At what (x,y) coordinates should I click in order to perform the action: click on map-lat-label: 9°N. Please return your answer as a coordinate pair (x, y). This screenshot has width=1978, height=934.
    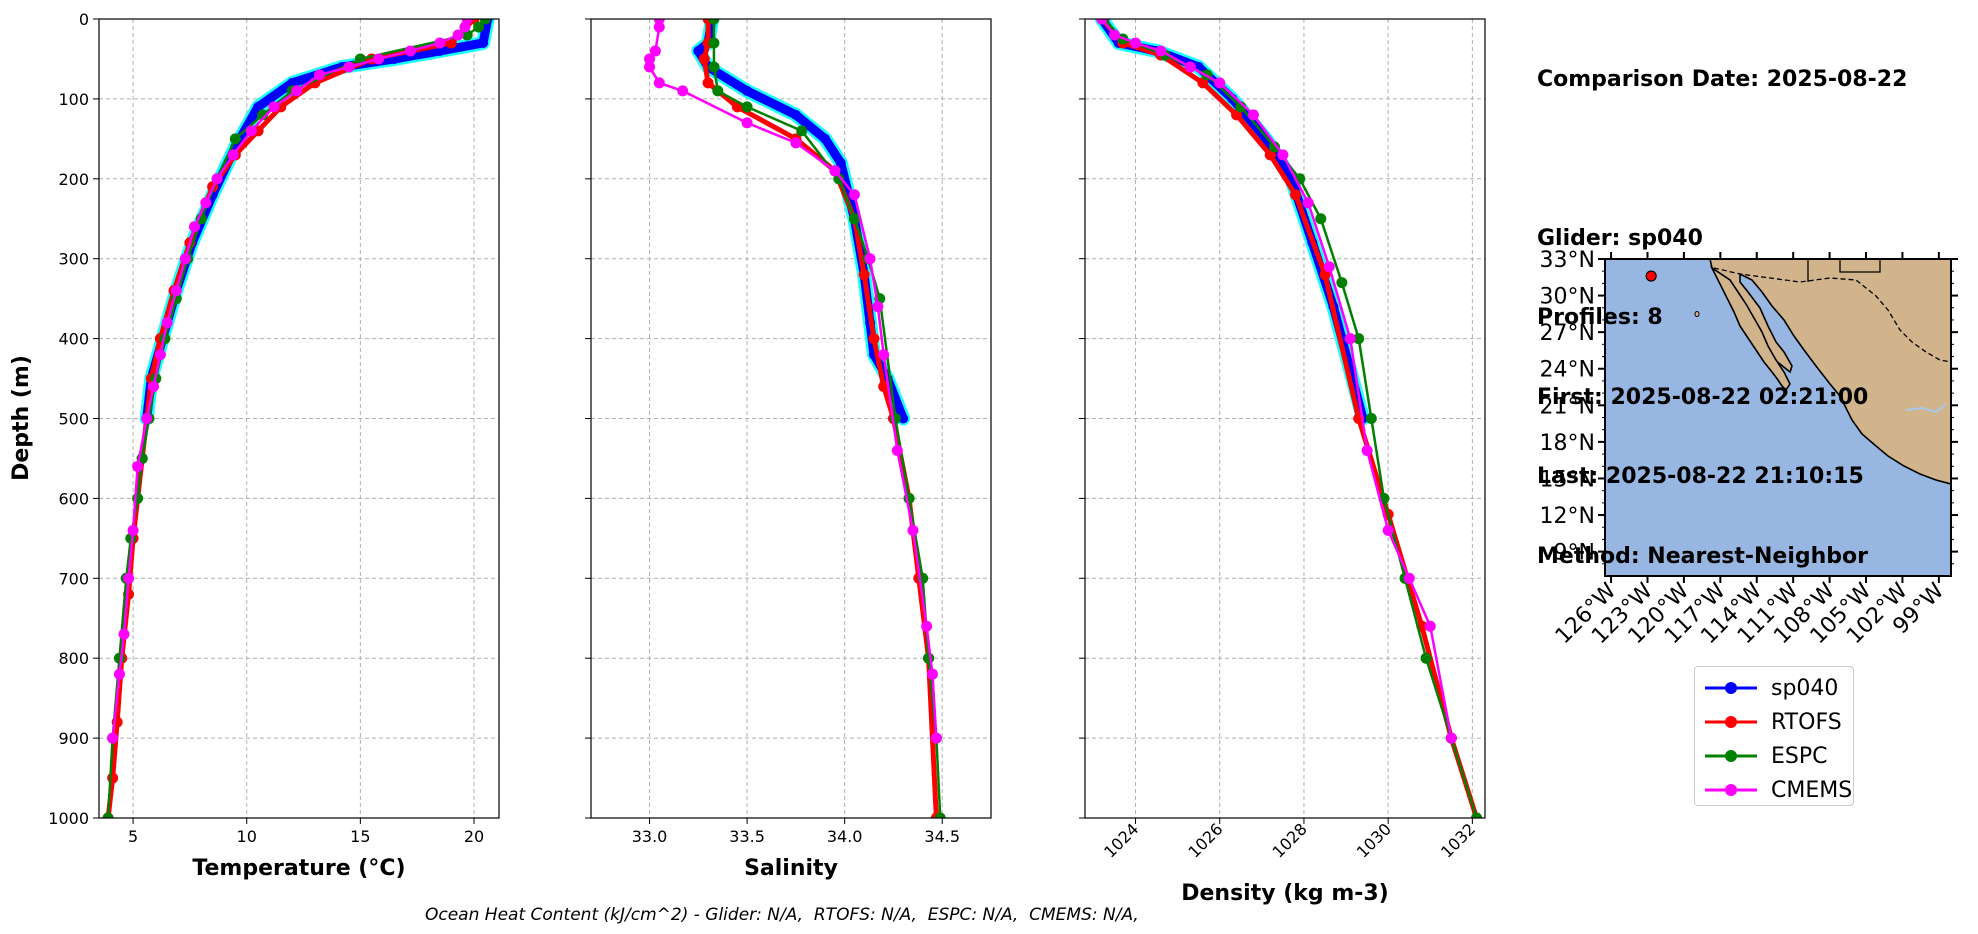
    Looking at the image, I should click on (1574, 553).